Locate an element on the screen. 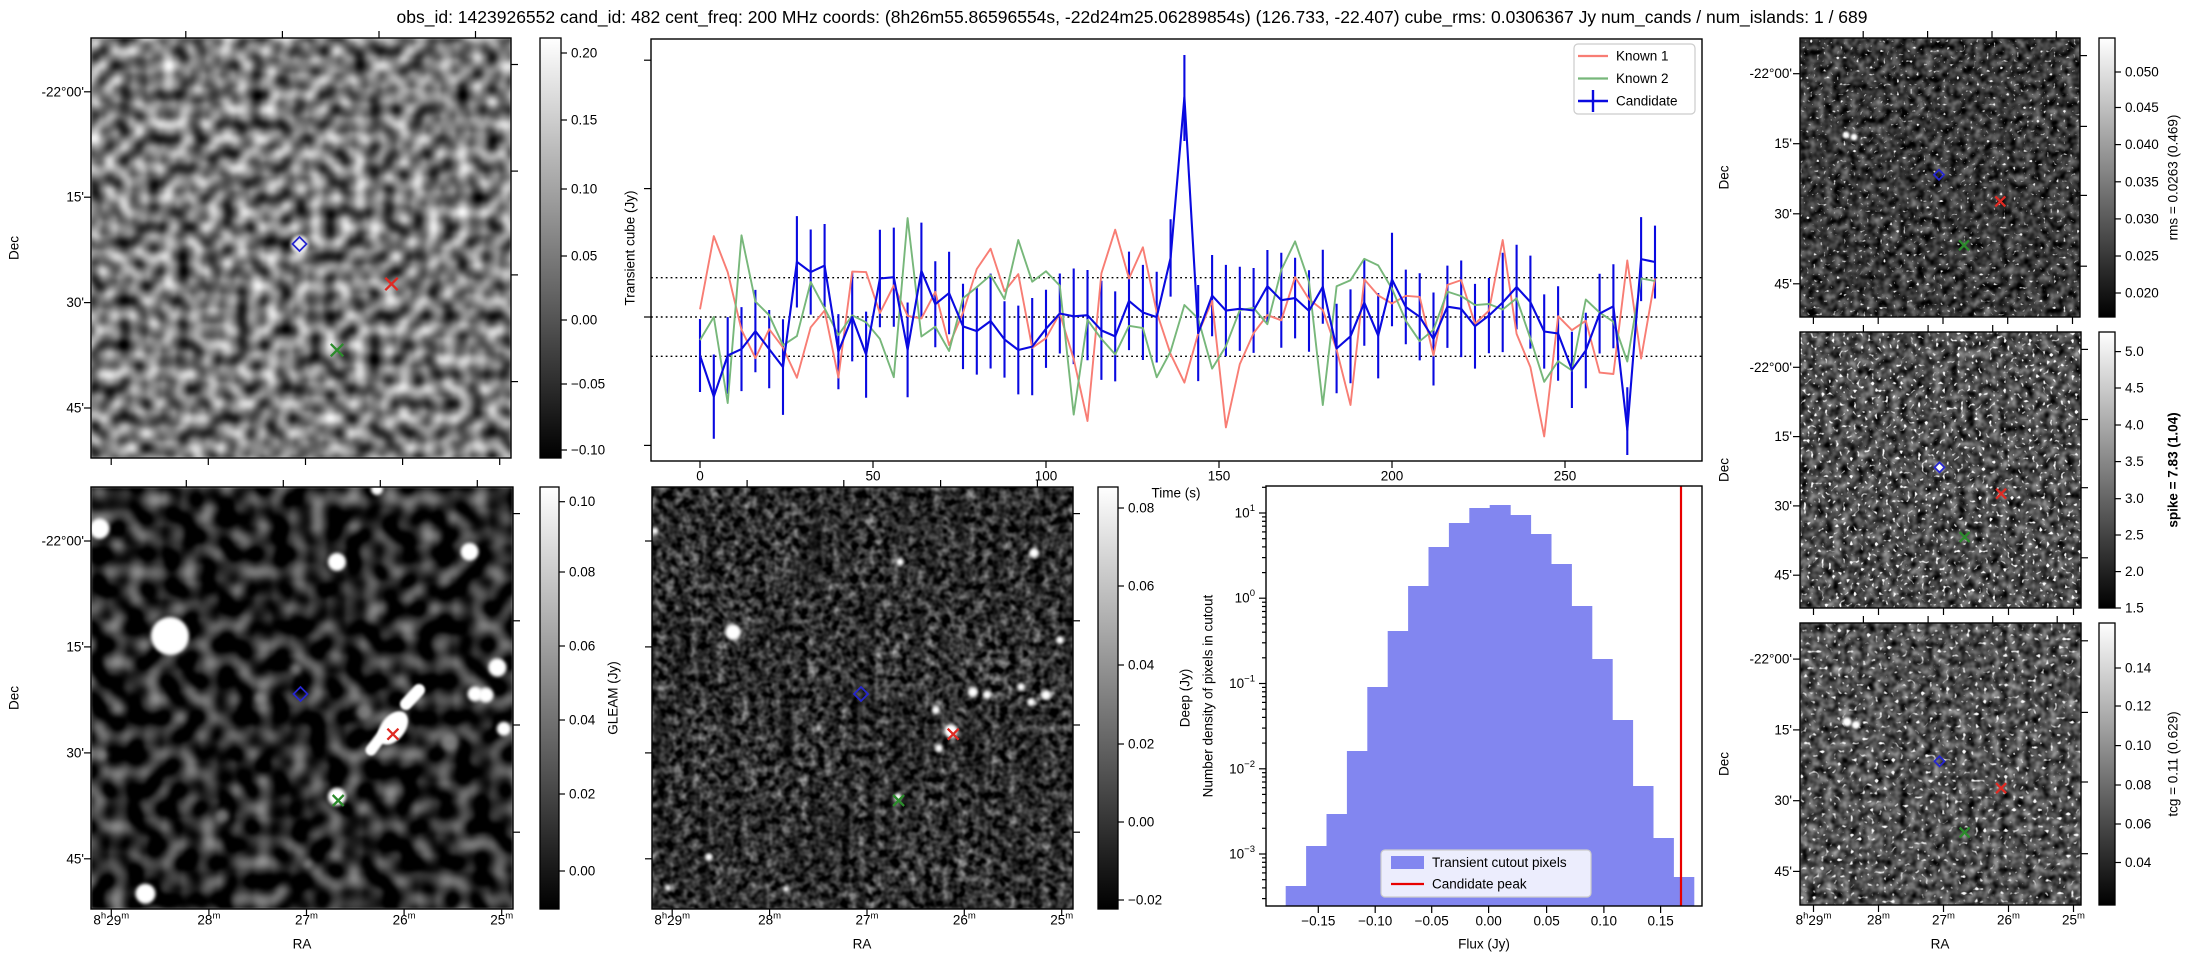  svg-text: −0.15 is located at coordinates (1318, 921).